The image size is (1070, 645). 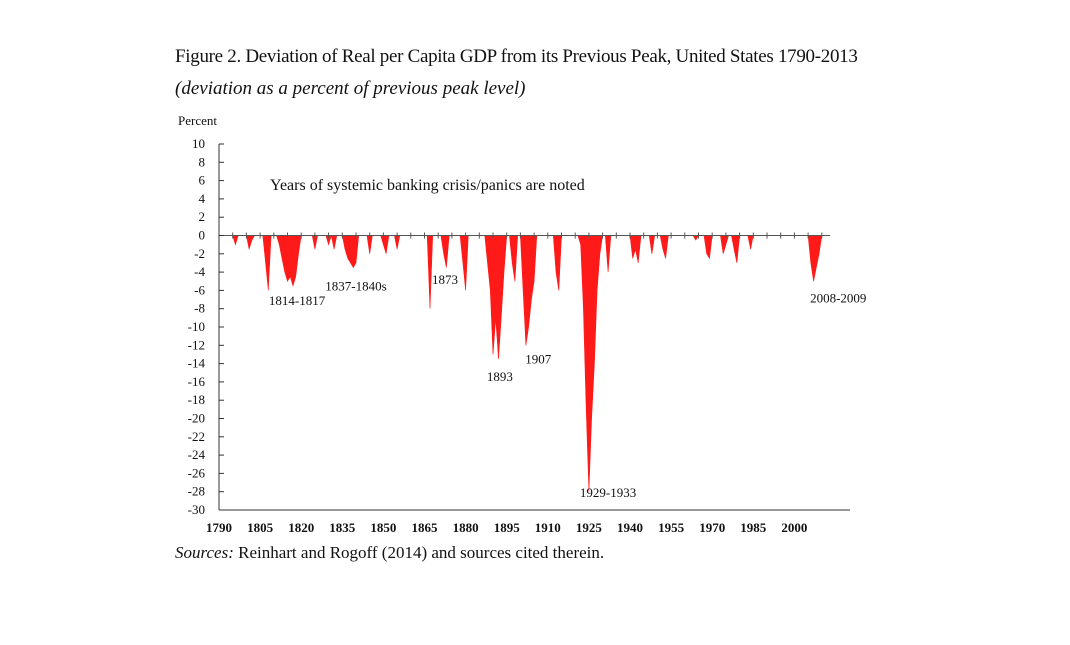 I want to click on y-tick-label: -28, so click(x=196, y=491).